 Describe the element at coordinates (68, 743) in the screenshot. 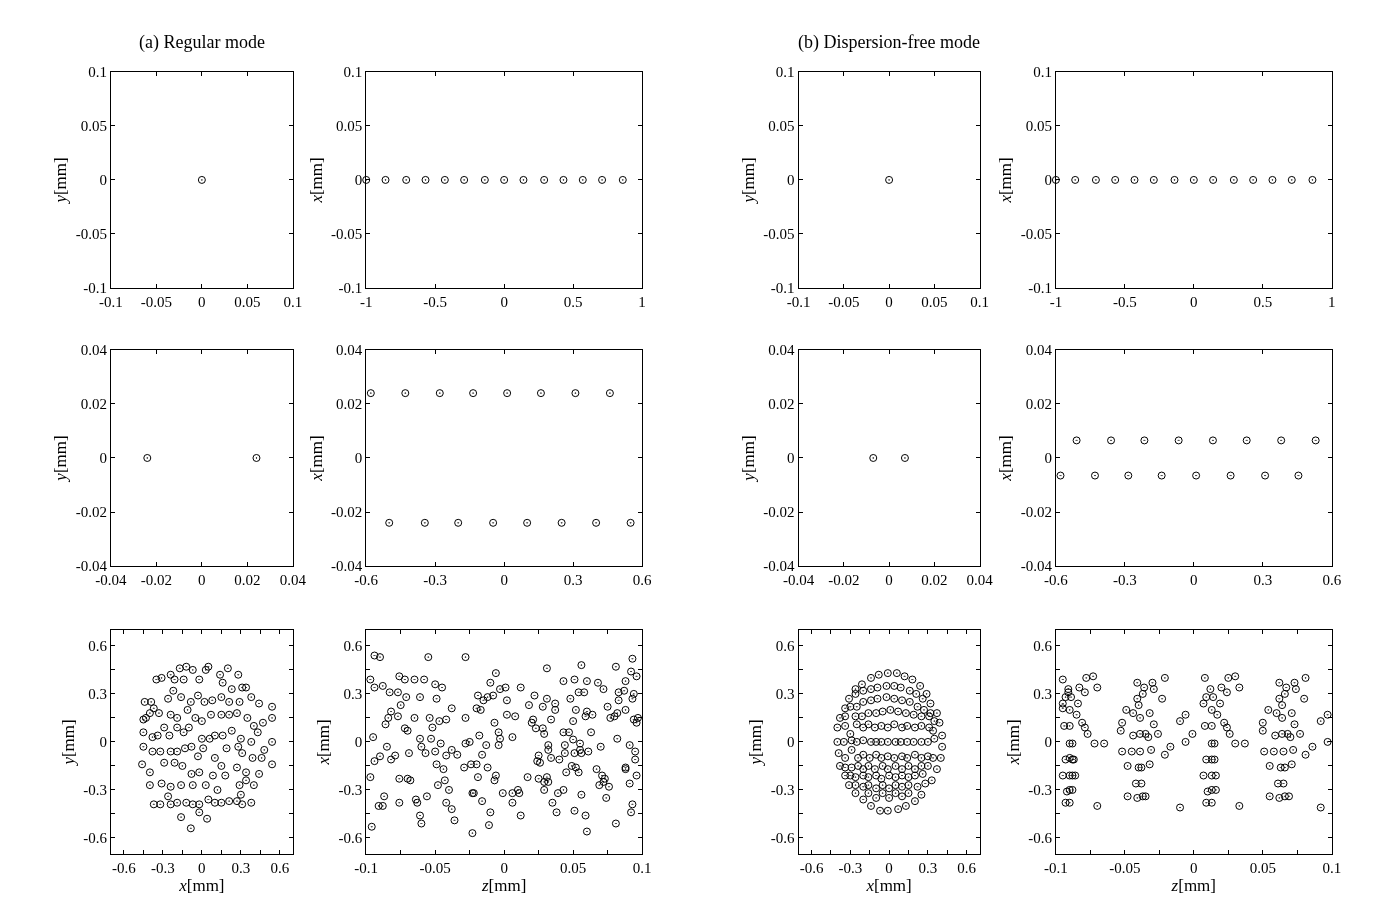

I see `y-axis-title: y[mm]` at that location.